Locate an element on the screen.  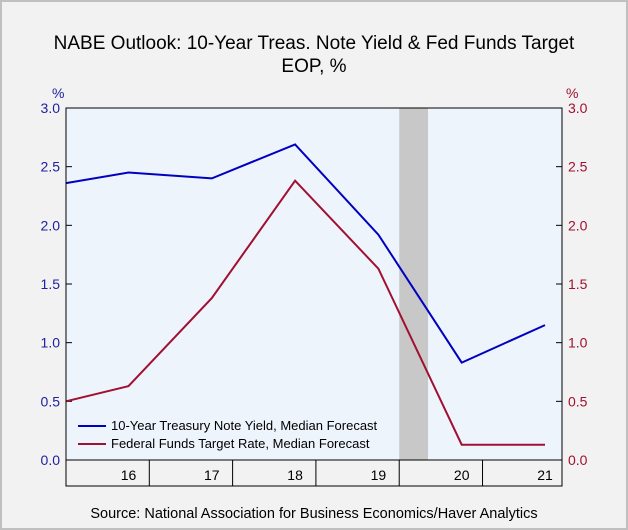
y-tick-label-left: 2.0 is located at coordinates (51, 225).